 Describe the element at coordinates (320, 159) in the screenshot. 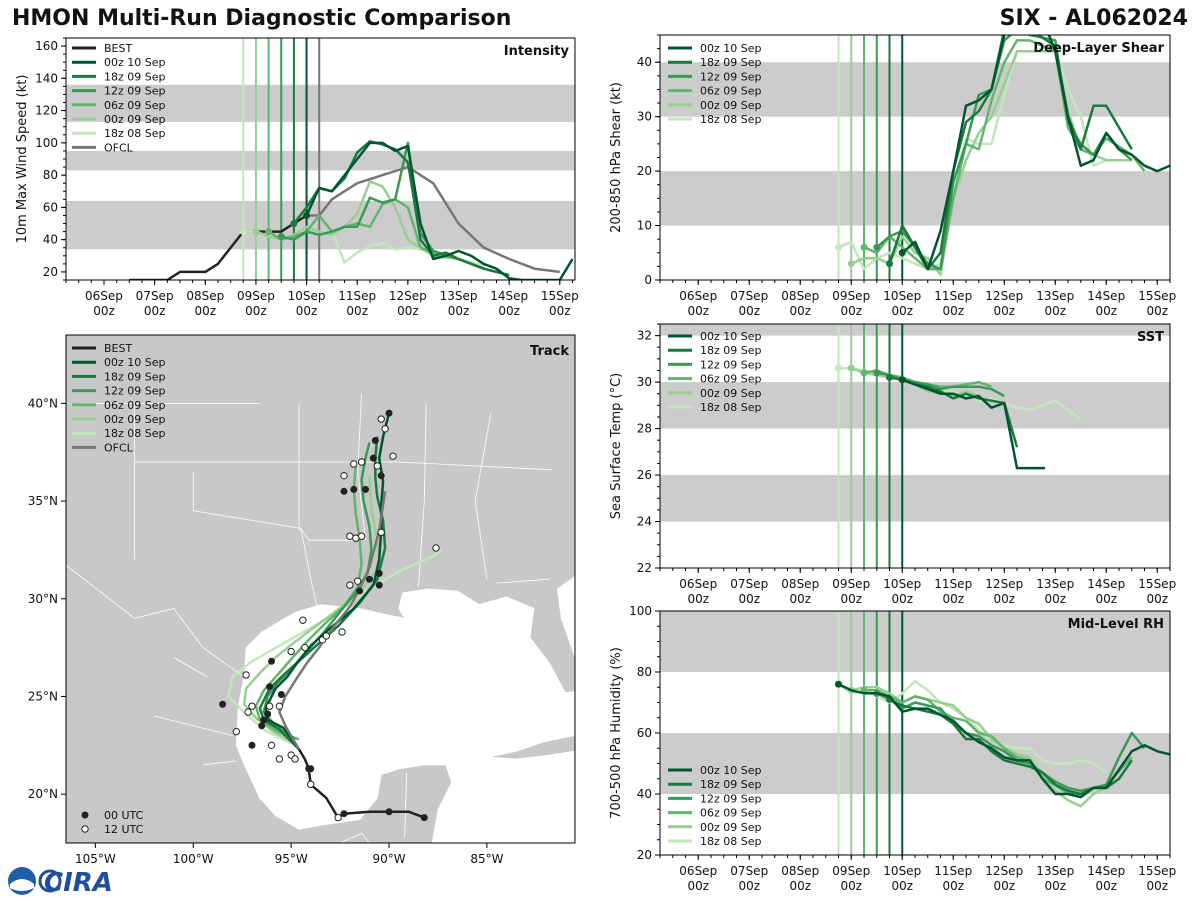

I see `plot-area` at that location.